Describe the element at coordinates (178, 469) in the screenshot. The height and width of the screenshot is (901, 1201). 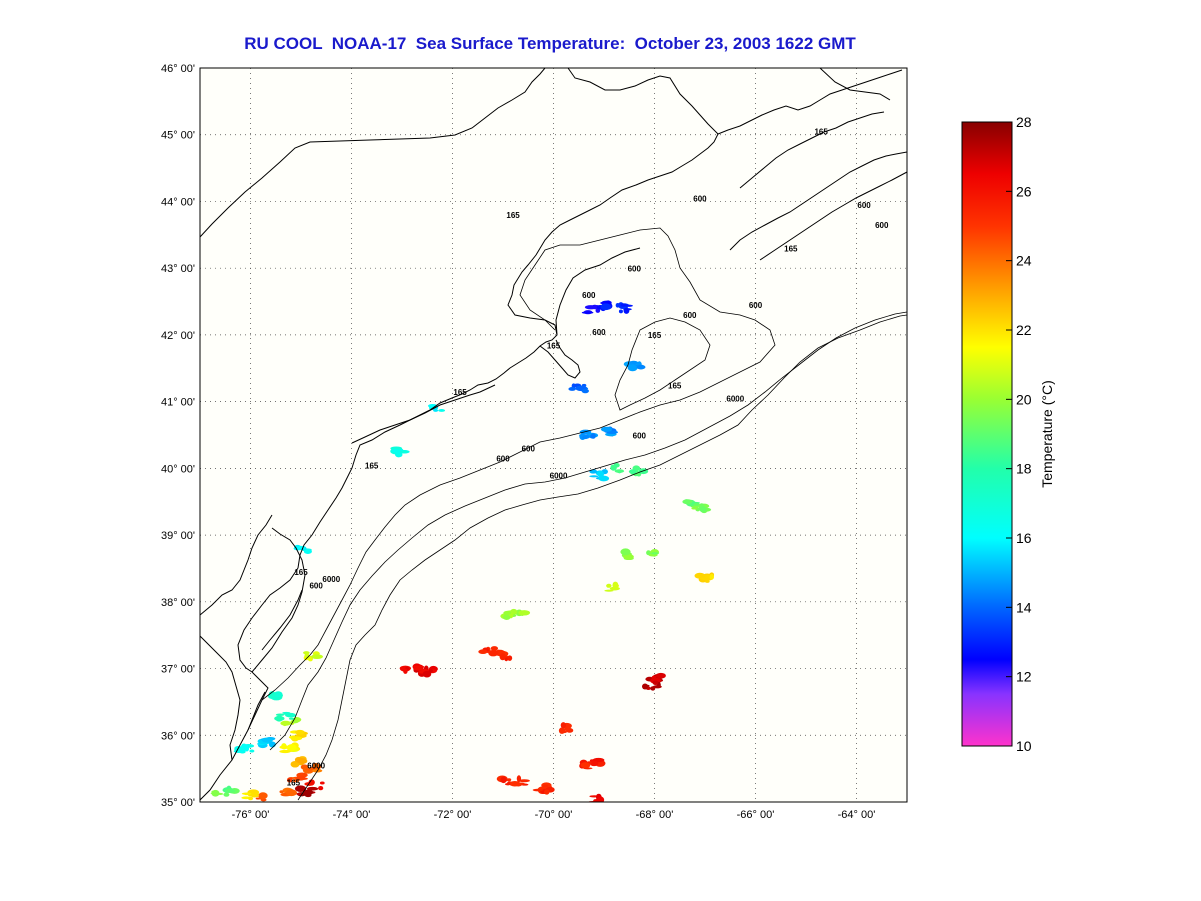
I see `lat-tick-label: 40° 00'` at that location.